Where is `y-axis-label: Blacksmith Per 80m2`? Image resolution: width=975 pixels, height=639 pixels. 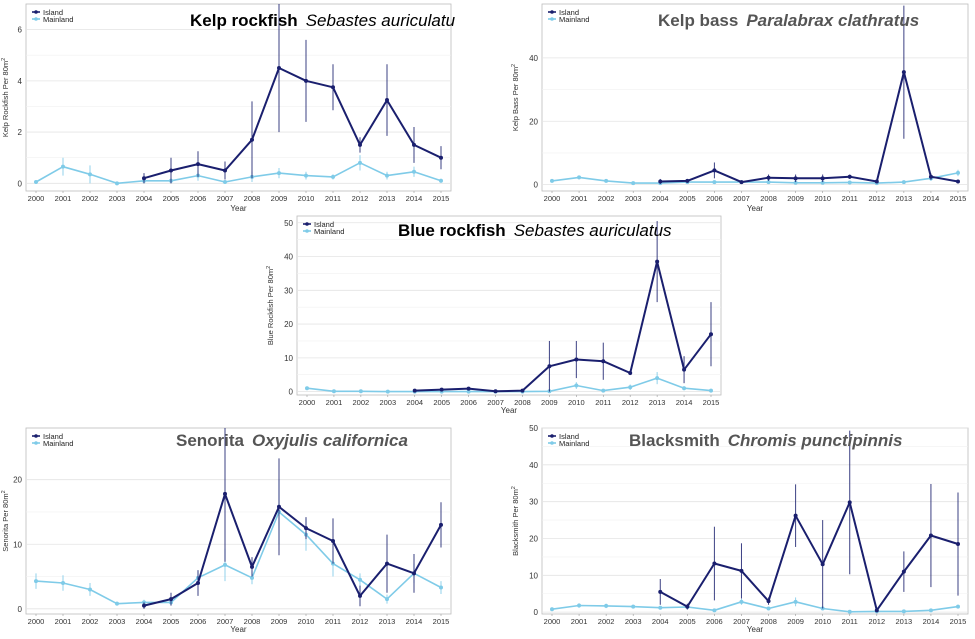 y-axis-label: Blacksmith Per 80m2 is located at coordinates (515, 521).